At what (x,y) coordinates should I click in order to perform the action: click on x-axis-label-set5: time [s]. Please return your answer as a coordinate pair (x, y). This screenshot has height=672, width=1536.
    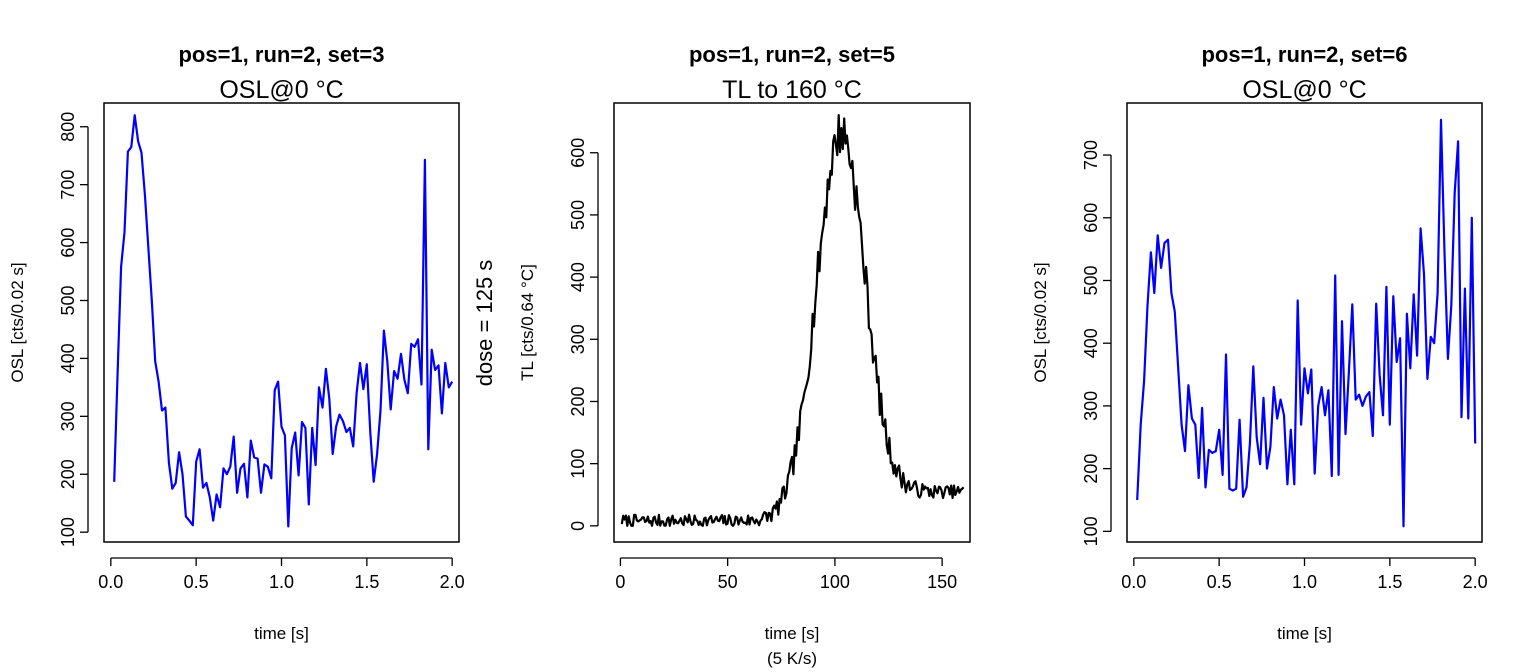
    Looking at the image, I should click on (792, 633).